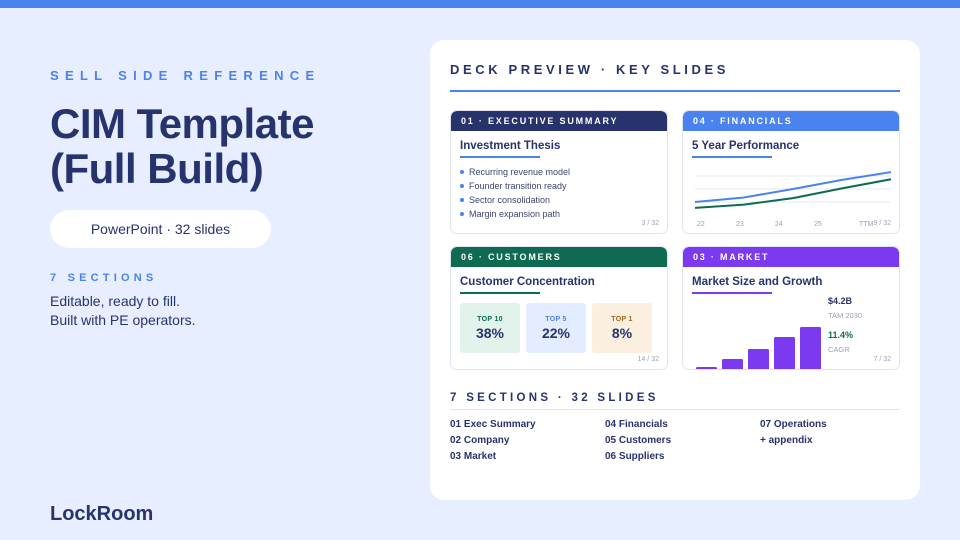  I want to click on tile-label: TOP 10, so click(490, 319).